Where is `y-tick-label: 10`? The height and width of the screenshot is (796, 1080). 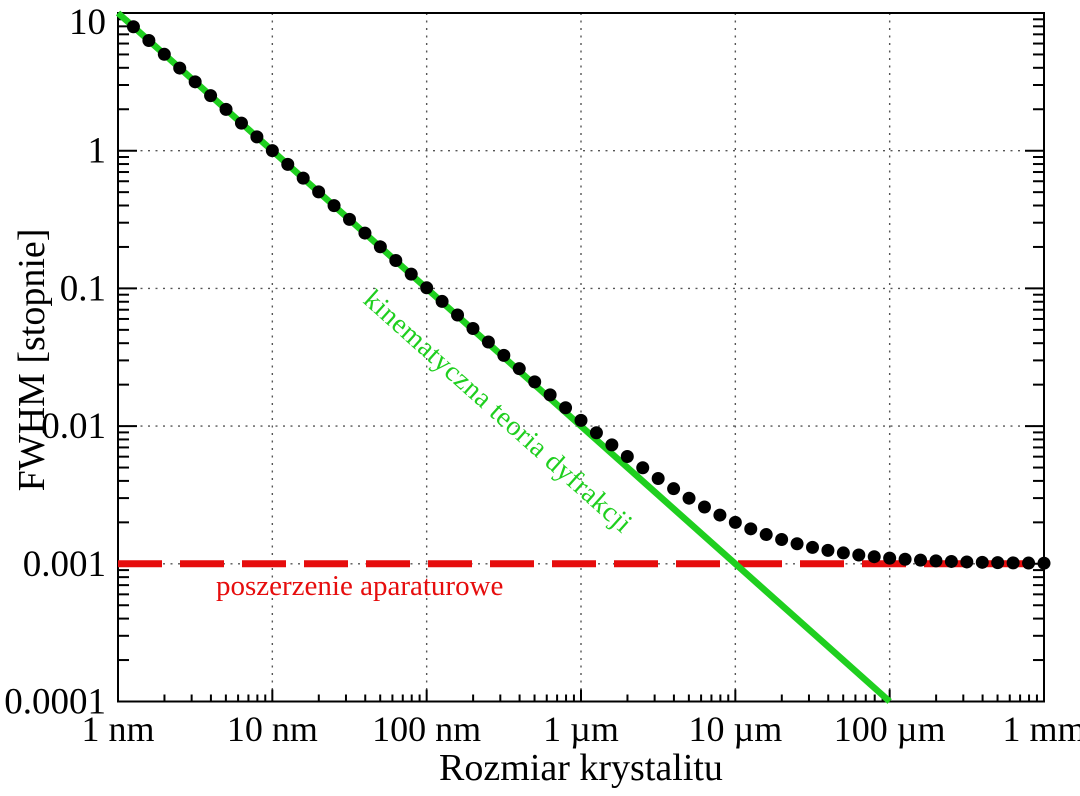 y-tick-label: 10 is located at coordinates (87, 22).